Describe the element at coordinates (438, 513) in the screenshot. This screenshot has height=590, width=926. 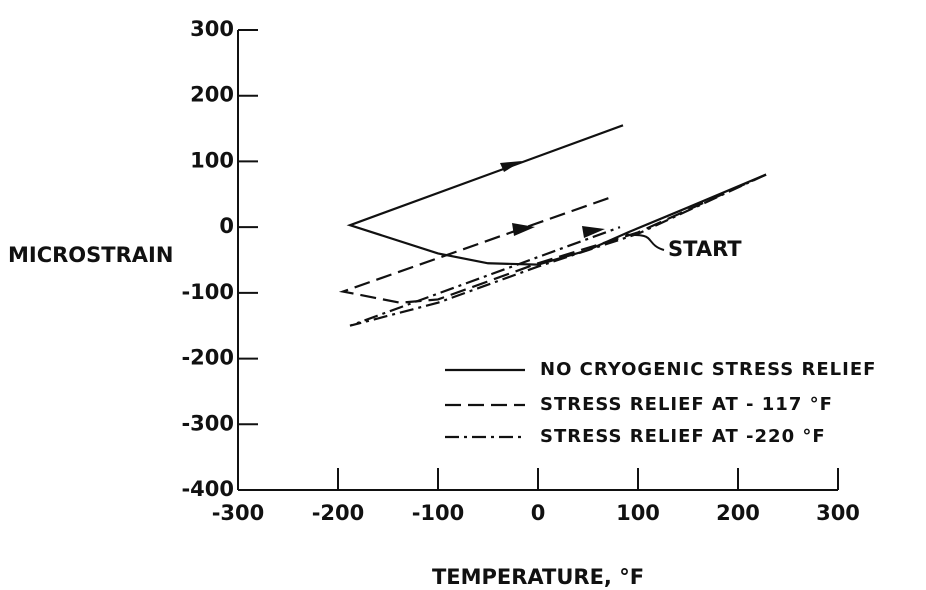
I see `x-tick-label: -100` at that location.